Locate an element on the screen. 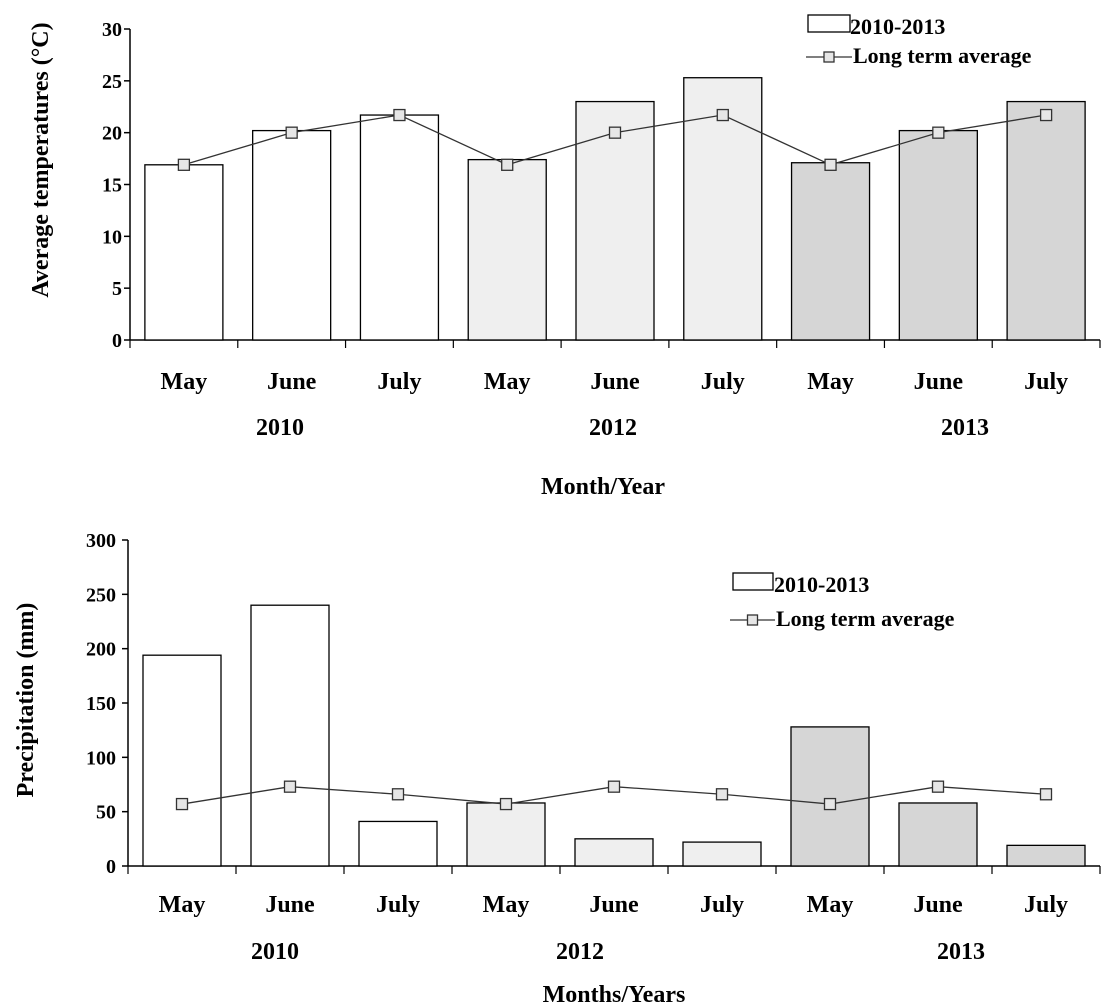 The image size is (1104, 1005). y-tick-label: 300 is located at coordinates (101, 541).